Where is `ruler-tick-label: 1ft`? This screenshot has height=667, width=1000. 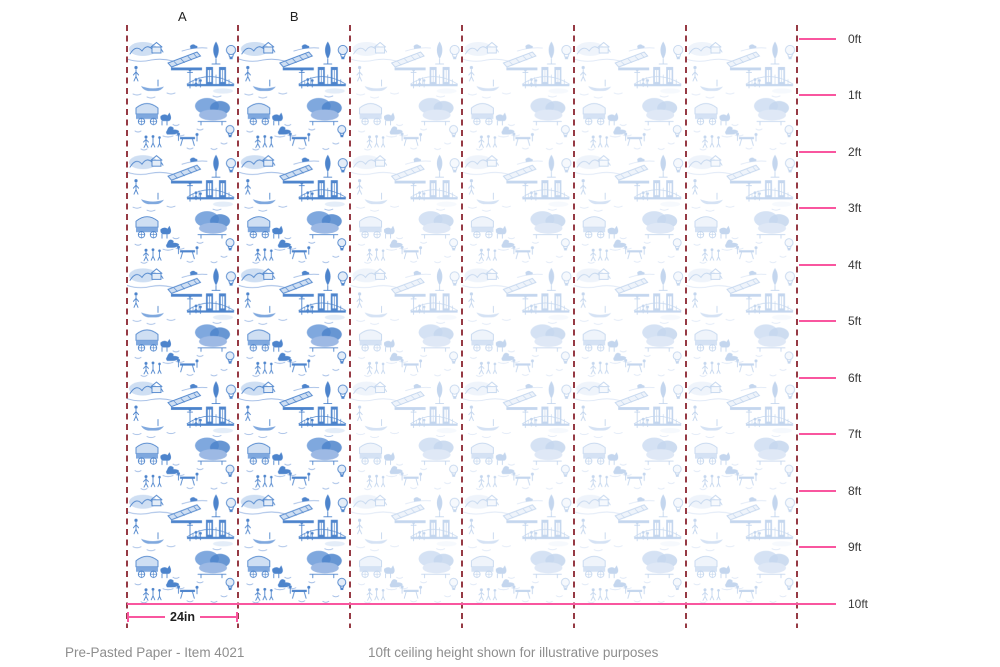 ruler-tick-label: 1ft is located at coordinates (855, 95).